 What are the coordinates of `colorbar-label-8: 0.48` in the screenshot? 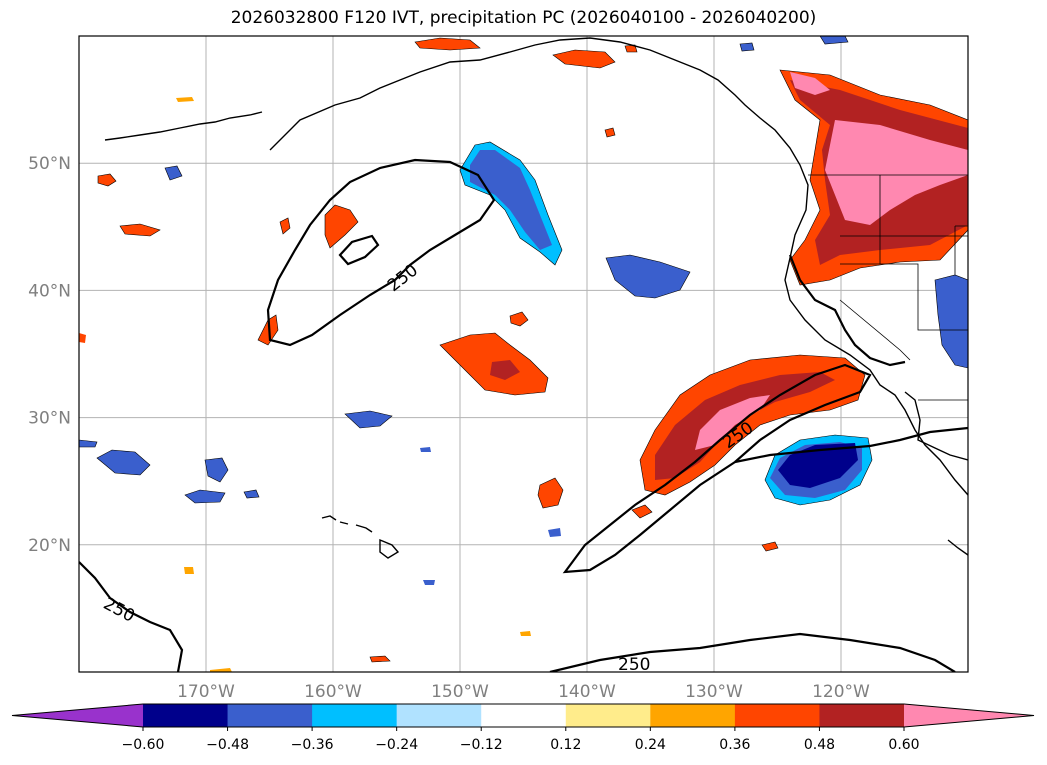 It's located at (819, 745).